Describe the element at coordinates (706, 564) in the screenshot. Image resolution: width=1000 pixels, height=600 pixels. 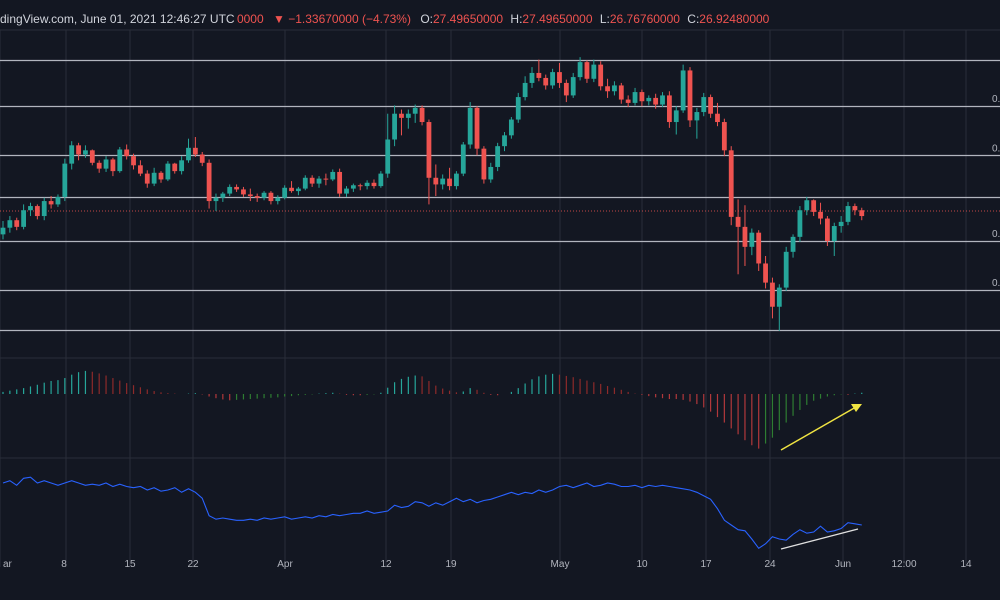
I see `x-tick-label: 17` at that location.